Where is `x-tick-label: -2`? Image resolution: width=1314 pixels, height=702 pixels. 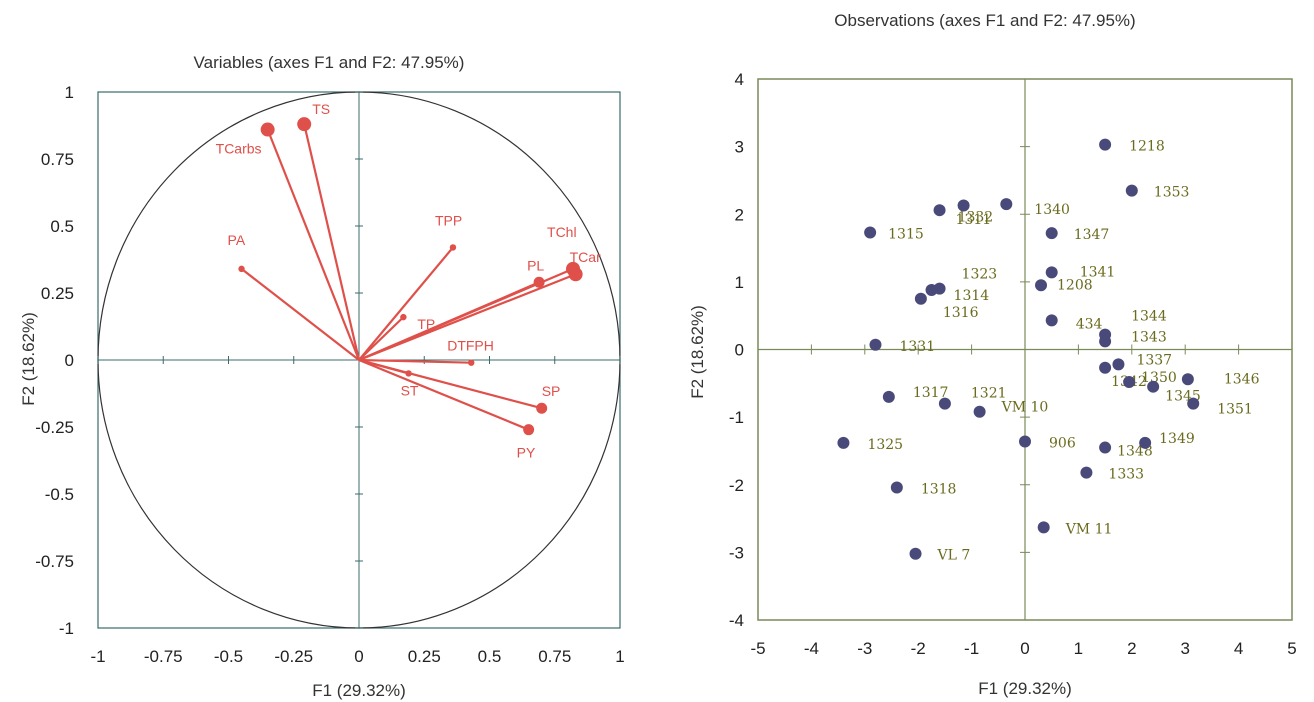
x-tick-label: -2 is located at coordinates (918, 648).